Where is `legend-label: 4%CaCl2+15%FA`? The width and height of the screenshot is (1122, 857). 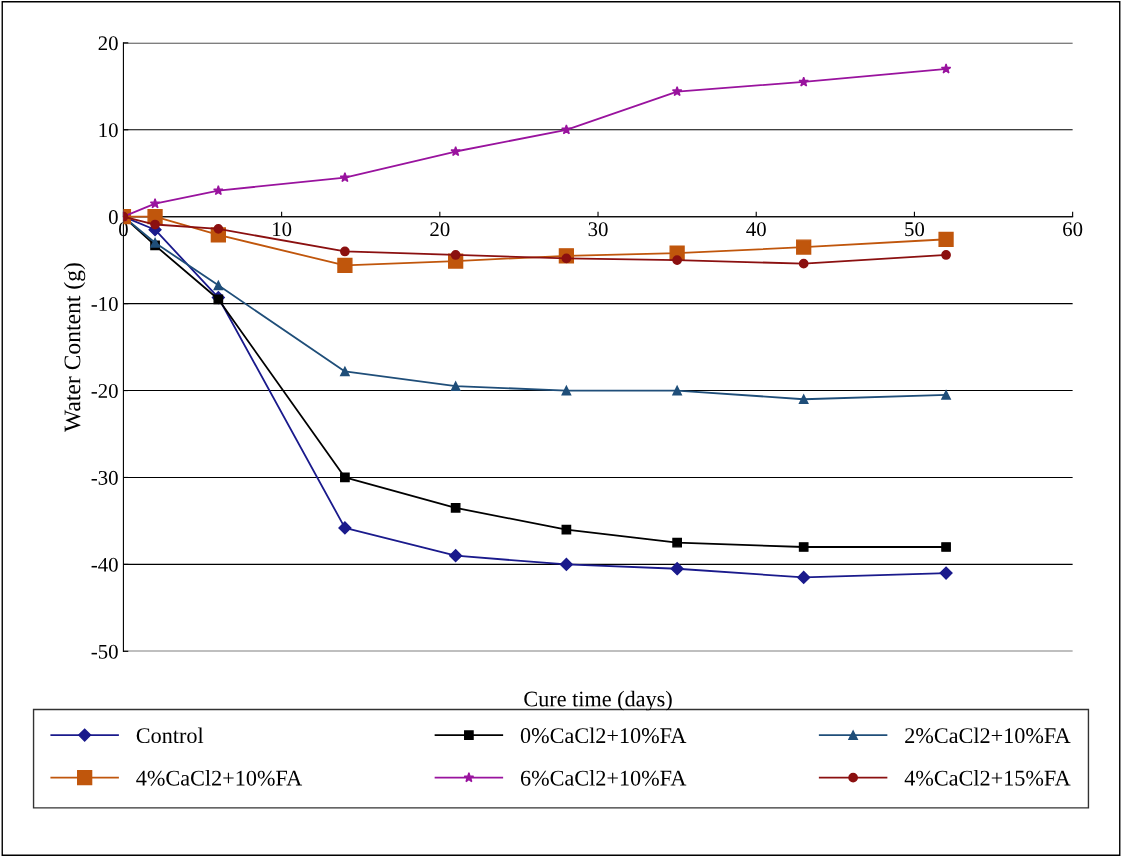 legend-label: 4%CaCl2+15%FA is located at coordinates (987, 777).